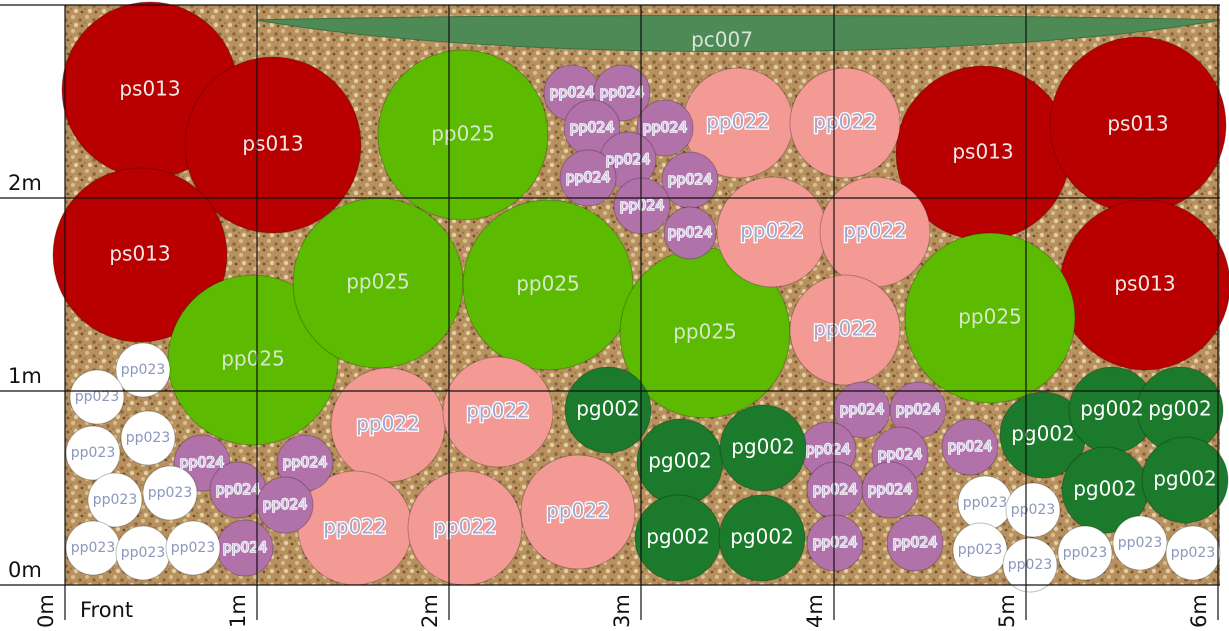 This screenshot has width=1229, height=631. I want to click on border-plant-label: pc007, so click(722, 40).